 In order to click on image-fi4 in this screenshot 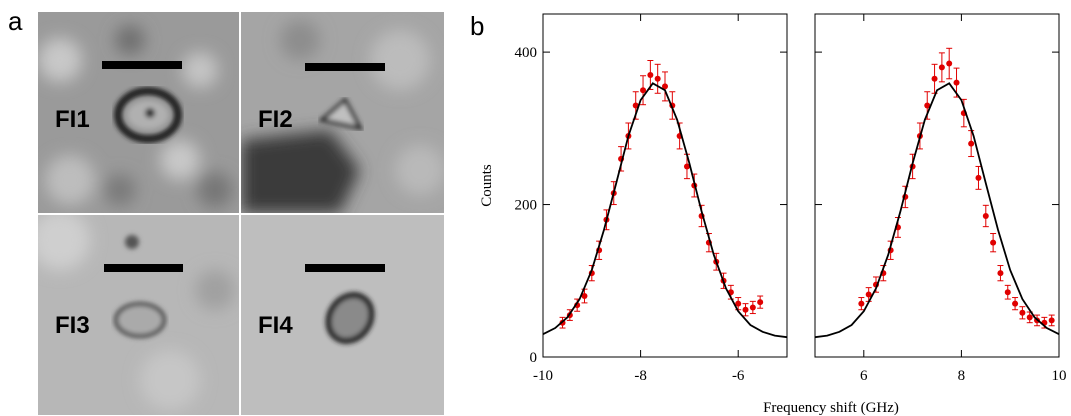, I will do `click(342, 315)`.